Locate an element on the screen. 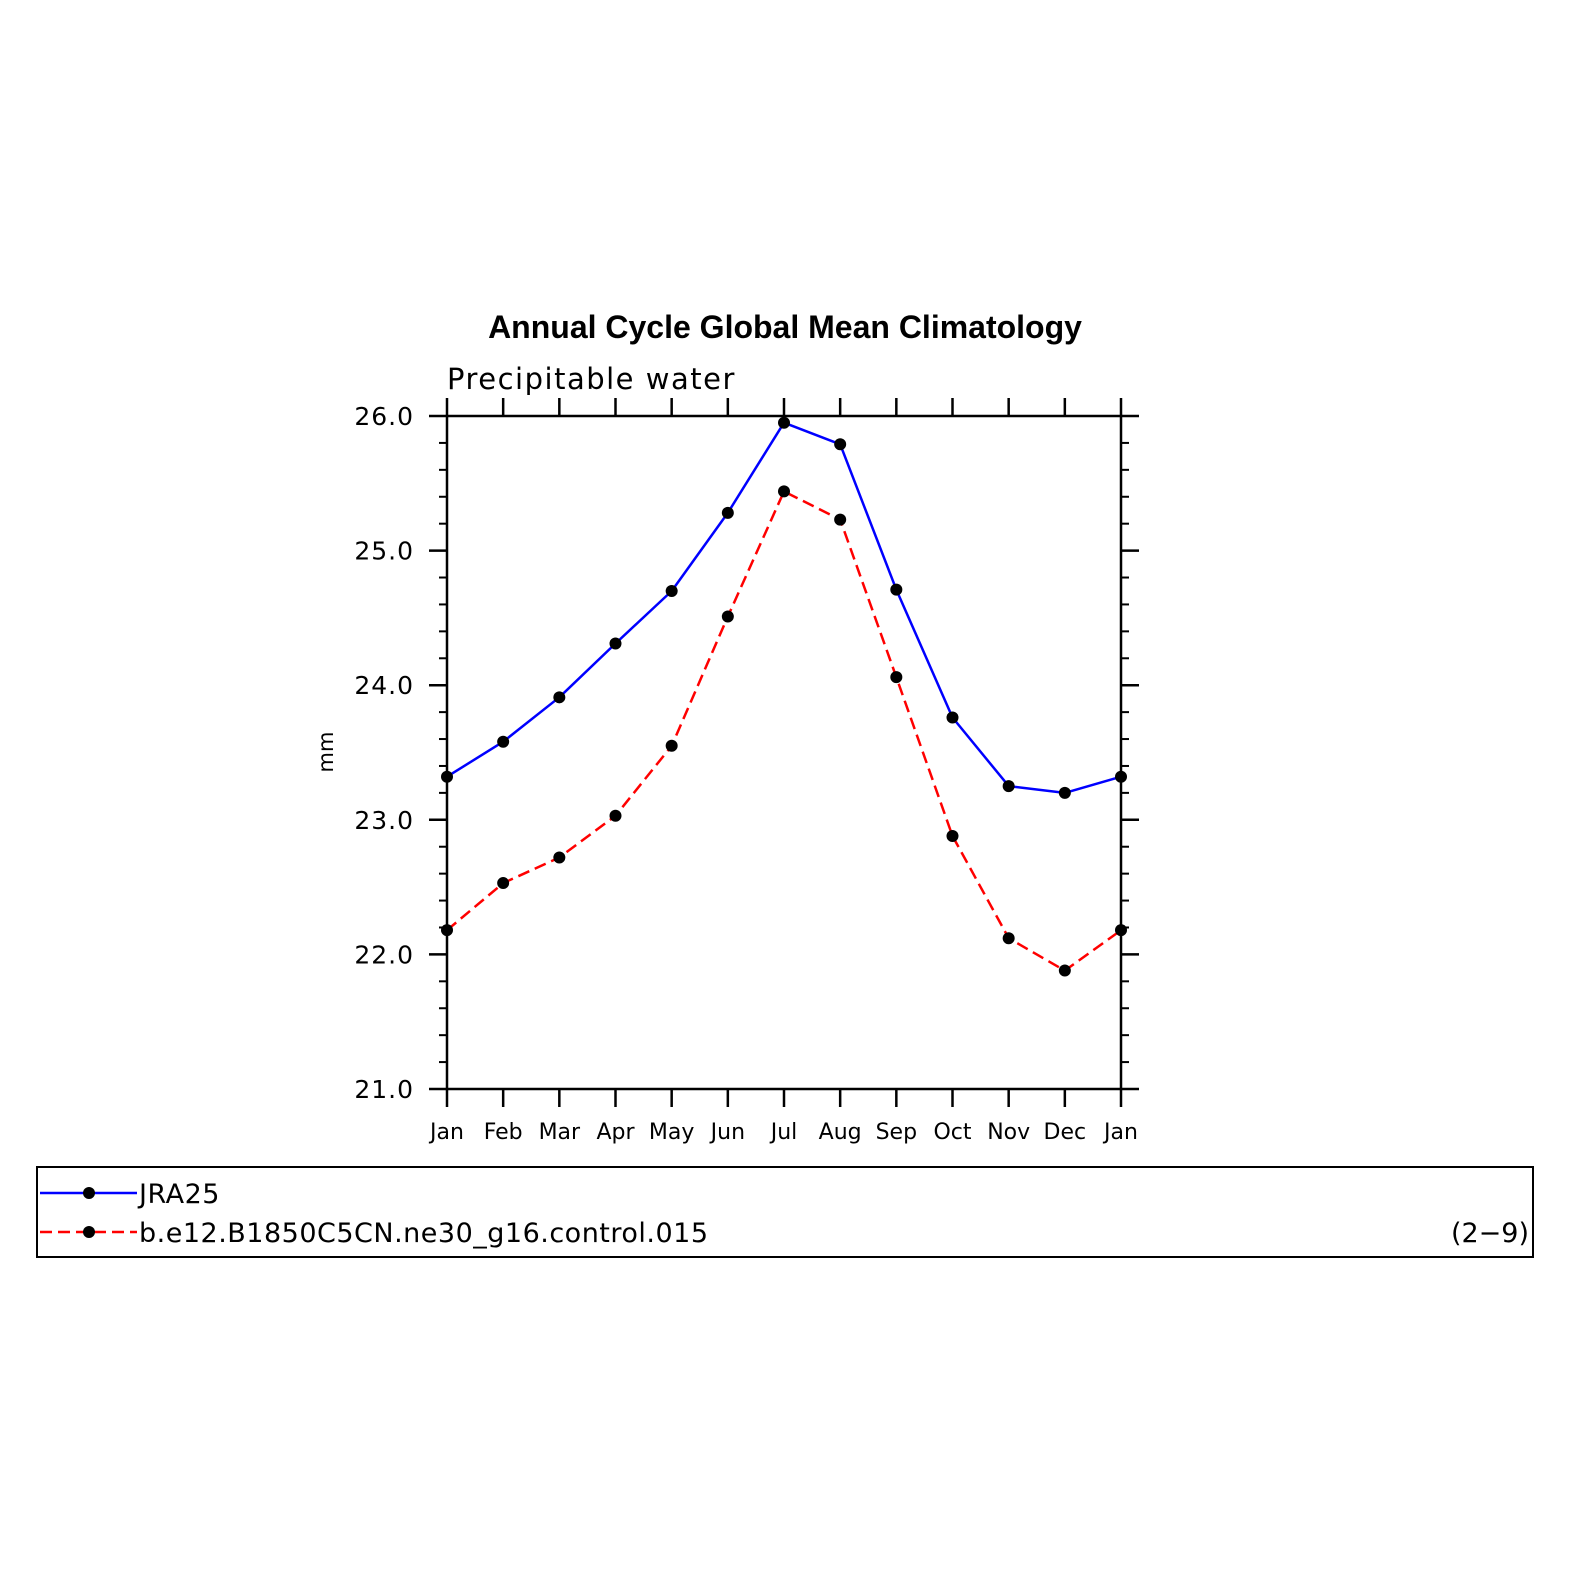 This screenshot has height=1575, width=1575. x-tick-label: Aug is located at coordinates (840, 1132).